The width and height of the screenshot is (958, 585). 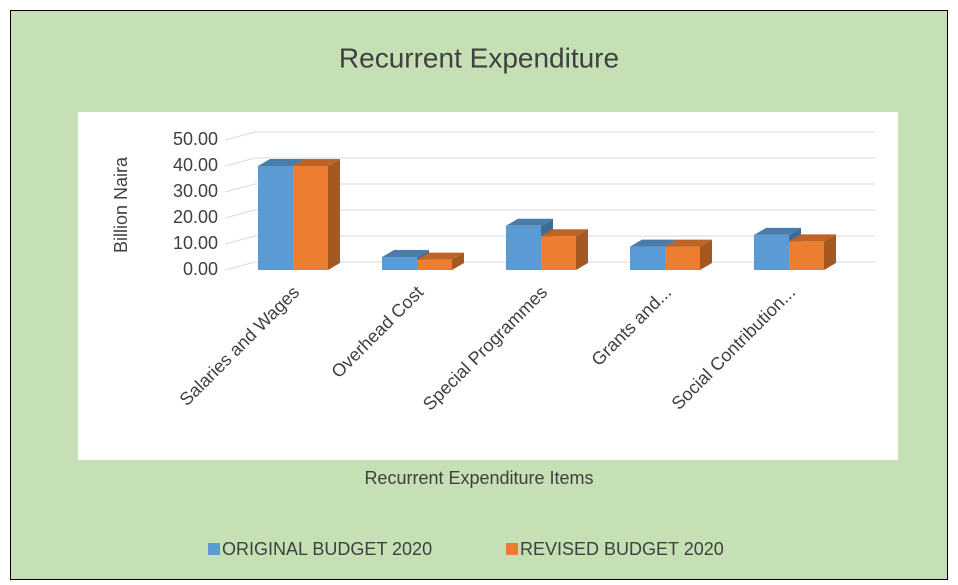 I want to click on y-tick-label: 50.00, so click(x=195, y=139).